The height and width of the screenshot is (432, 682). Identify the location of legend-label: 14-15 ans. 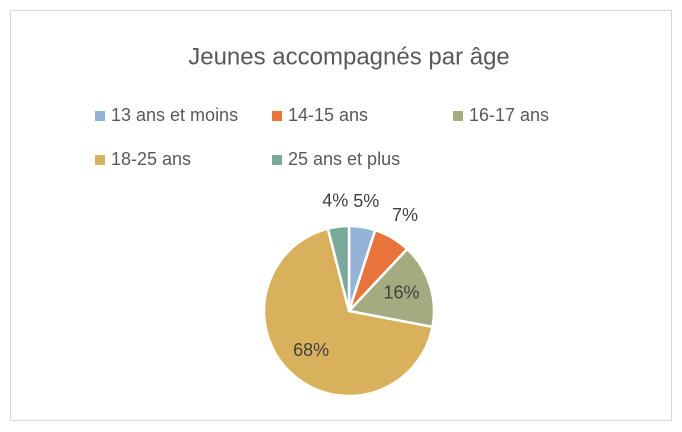
(328, 115).